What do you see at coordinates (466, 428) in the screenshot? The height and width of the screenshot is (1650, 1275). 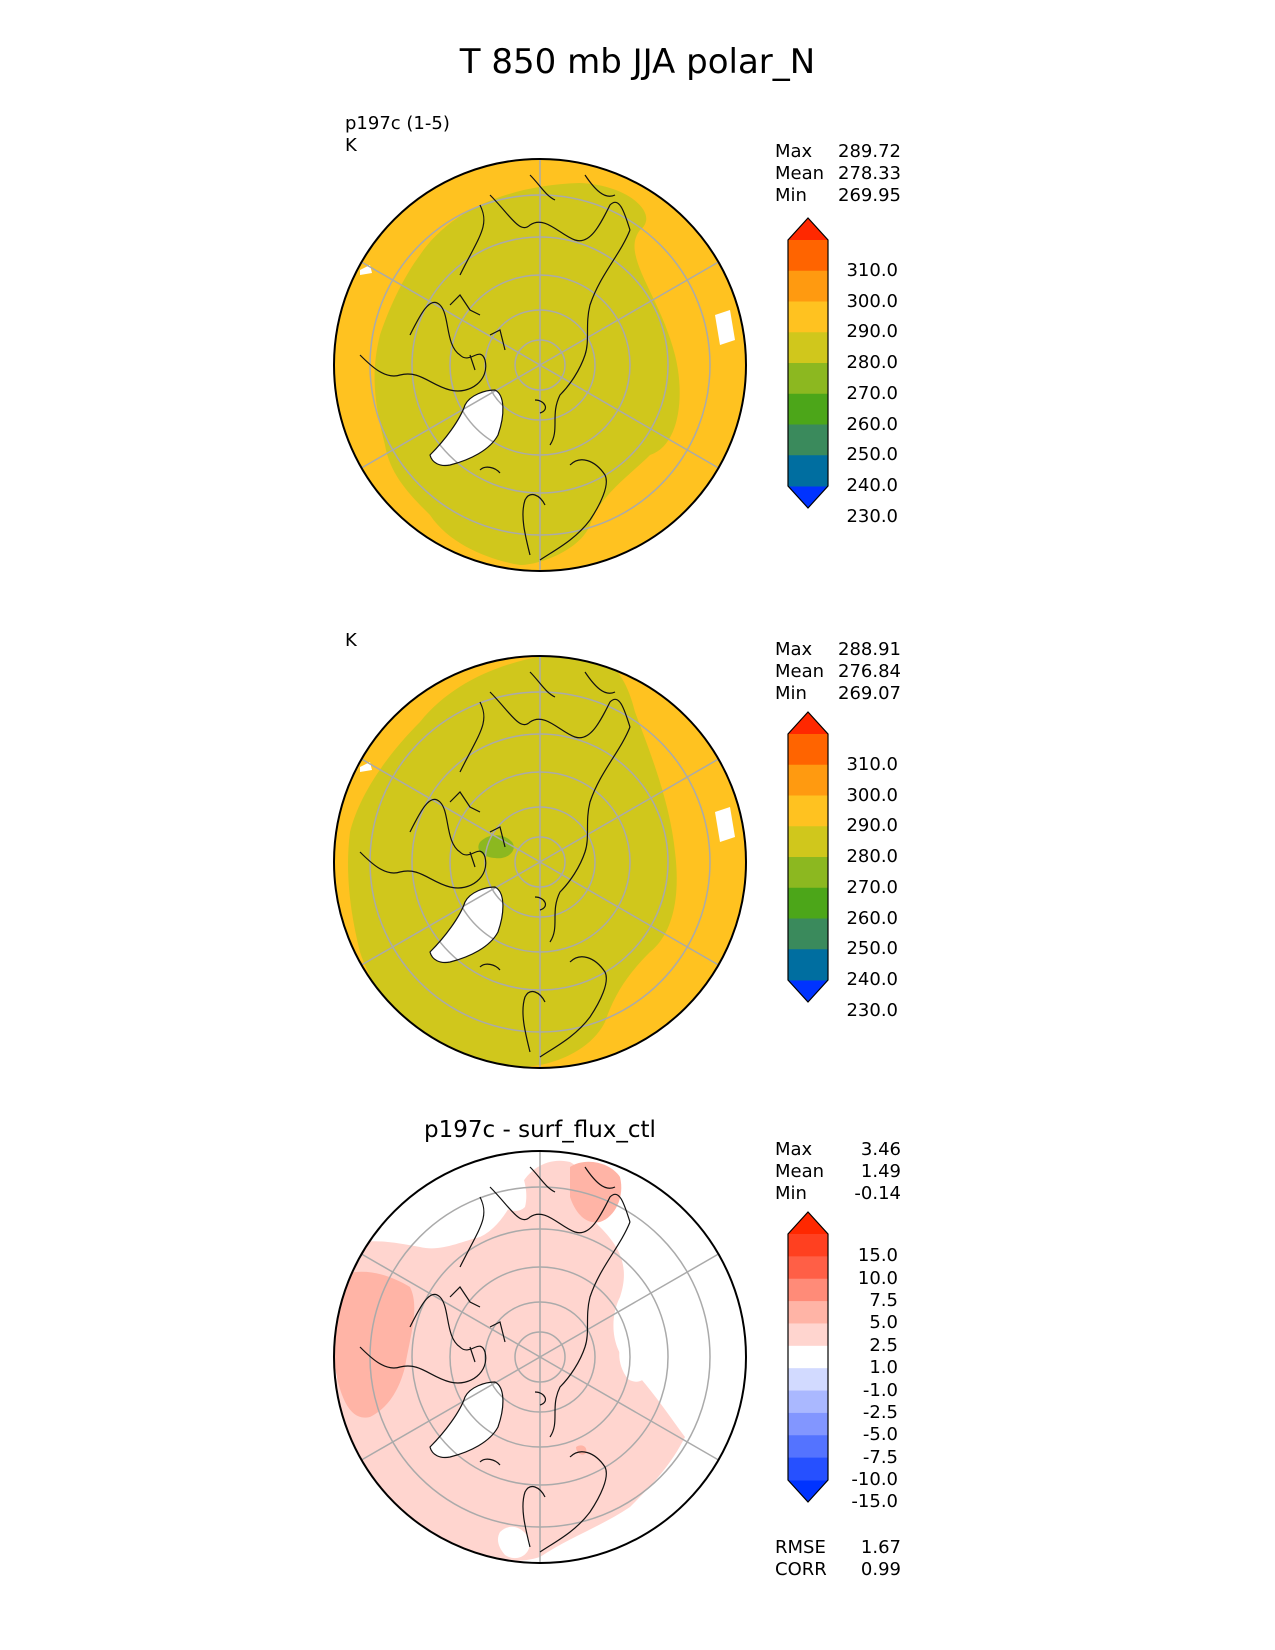 I see `panel-1-greenland-missing` at bounding box center [466, 428].